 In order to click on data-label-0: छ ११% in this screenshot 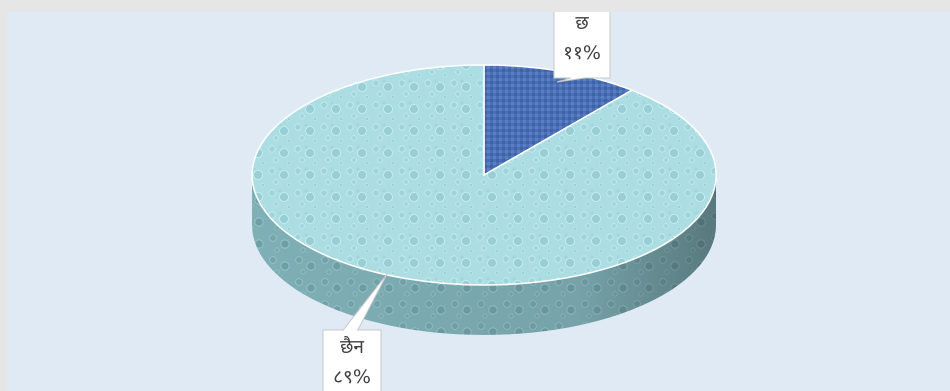, I will do `click(582, 47)`.